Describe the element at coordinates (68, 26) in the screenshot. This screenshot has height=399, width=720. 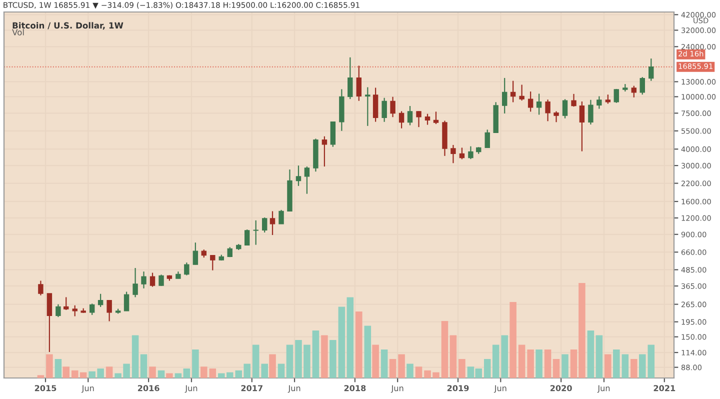
I see `text: Bitcoin / U.S. Dollar, 1W` at that location.